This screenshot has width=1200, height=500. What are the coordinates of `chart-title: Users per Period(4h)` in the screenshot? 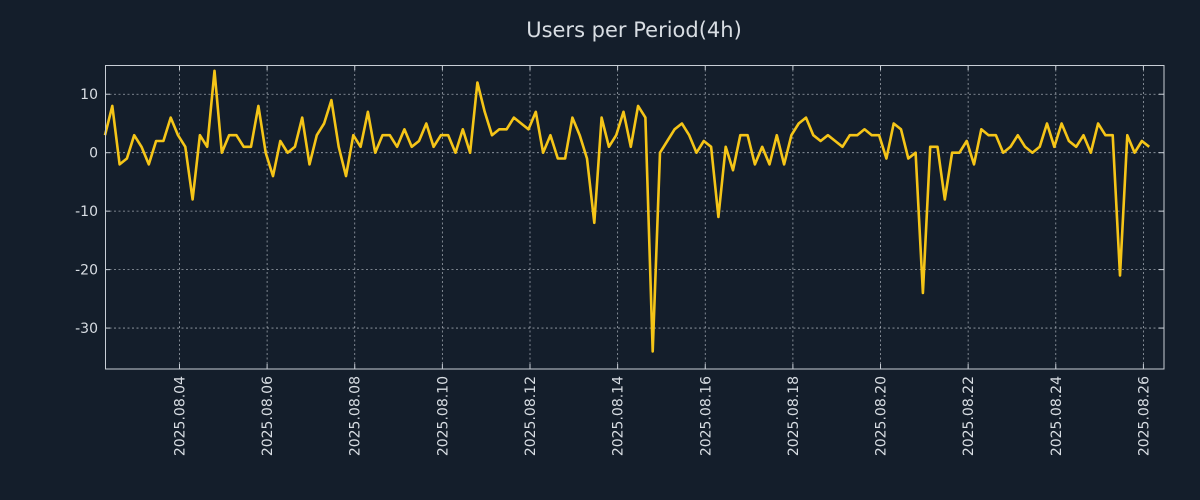 It's located at (634, 30).